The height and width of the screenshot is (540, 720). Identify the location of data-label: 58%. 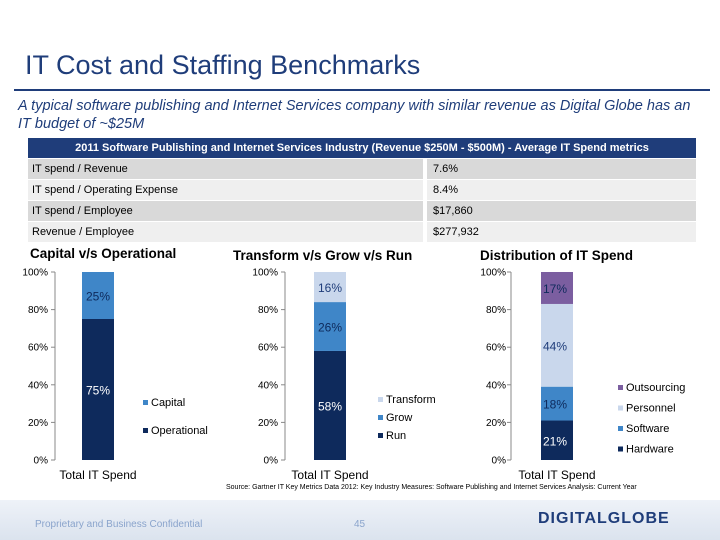
(330, 406).